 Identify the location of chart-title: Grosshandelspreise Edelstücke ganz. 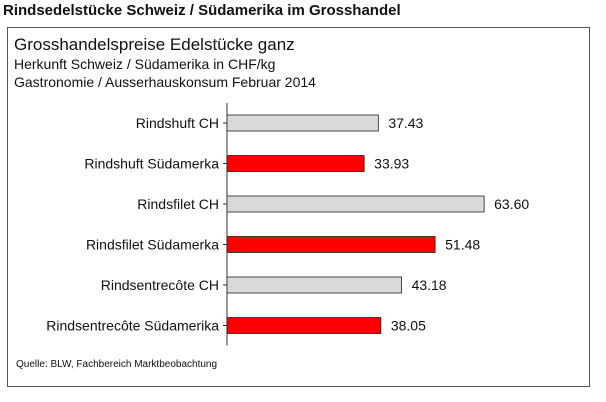
(154, 44).